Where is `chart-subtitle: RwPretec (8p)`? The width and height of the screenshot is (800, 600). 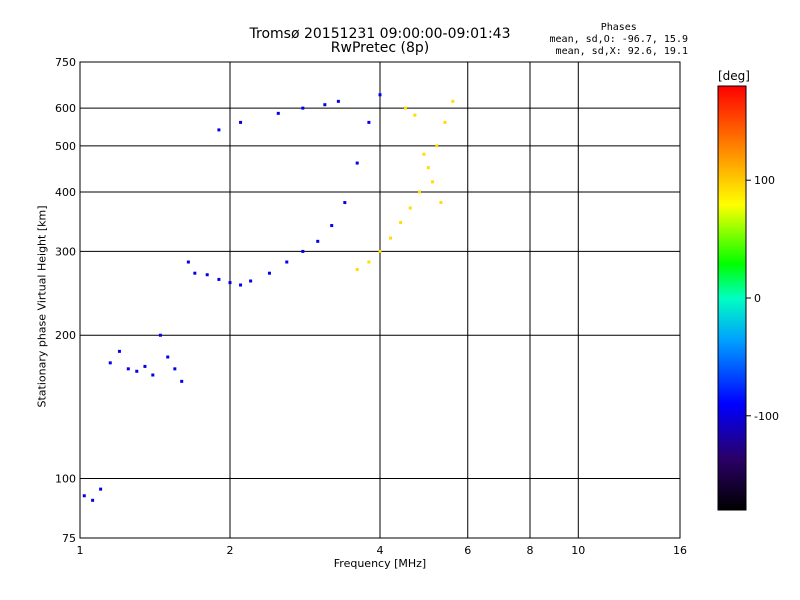 chart-subtitle: RwPretec (8p) is located at coordinates (380, 48).